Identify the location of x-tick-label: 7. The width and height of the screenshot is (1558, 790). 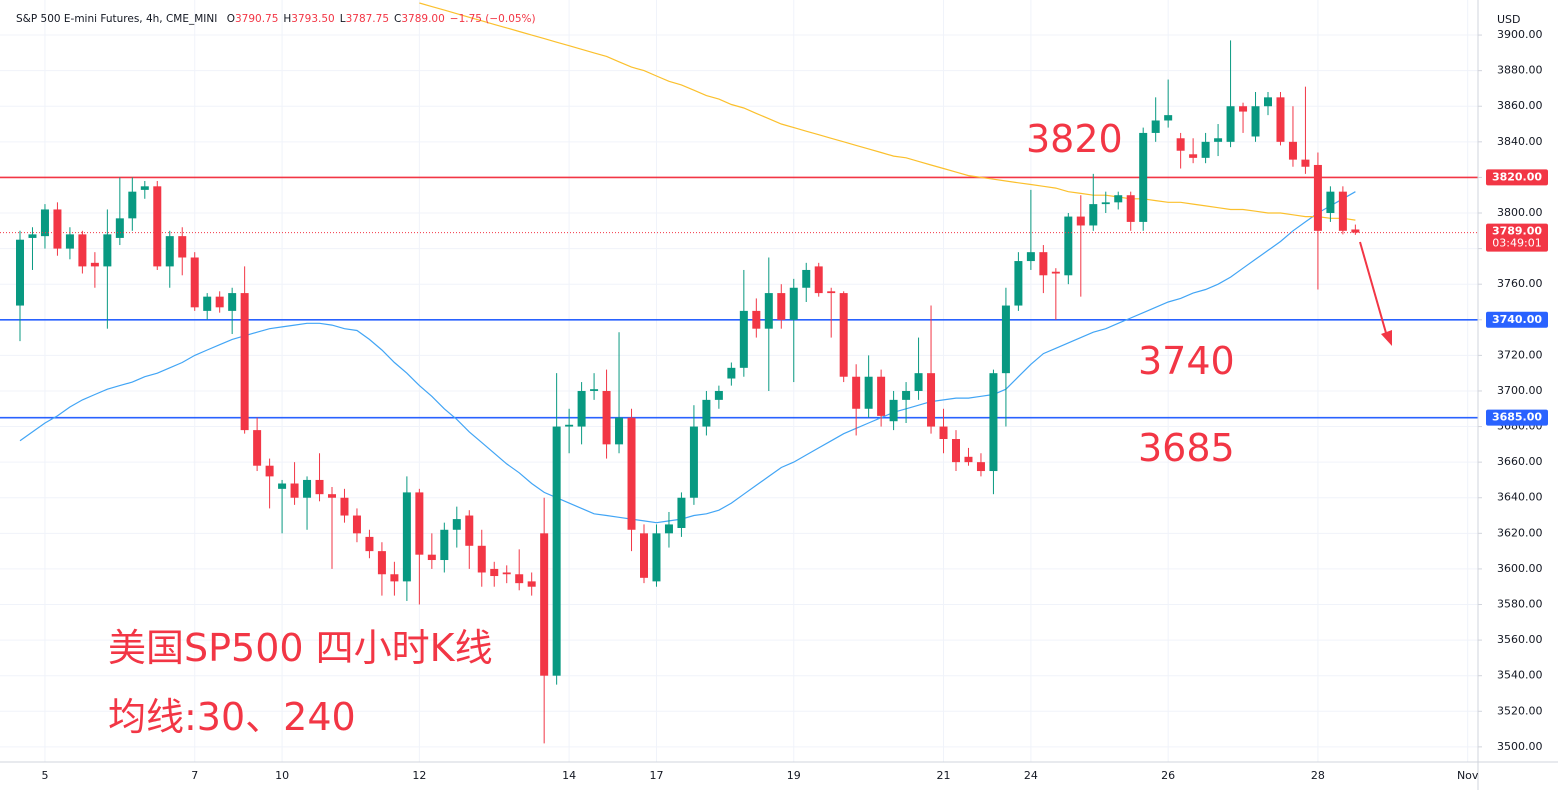
(194, 775).